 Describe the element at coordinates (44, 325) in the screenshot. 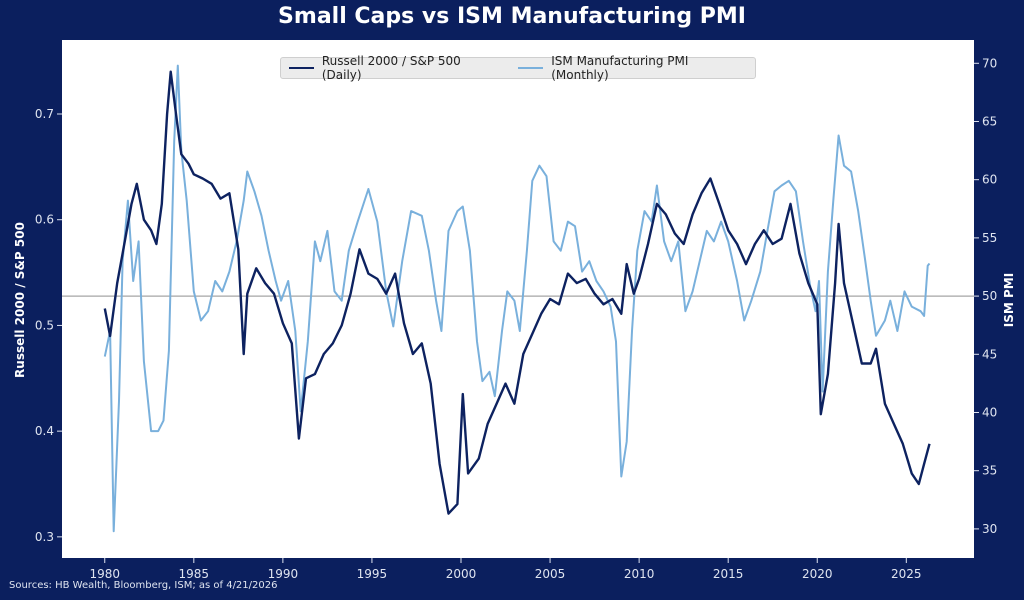

I see `left-tick-label: 0.5` at that location.